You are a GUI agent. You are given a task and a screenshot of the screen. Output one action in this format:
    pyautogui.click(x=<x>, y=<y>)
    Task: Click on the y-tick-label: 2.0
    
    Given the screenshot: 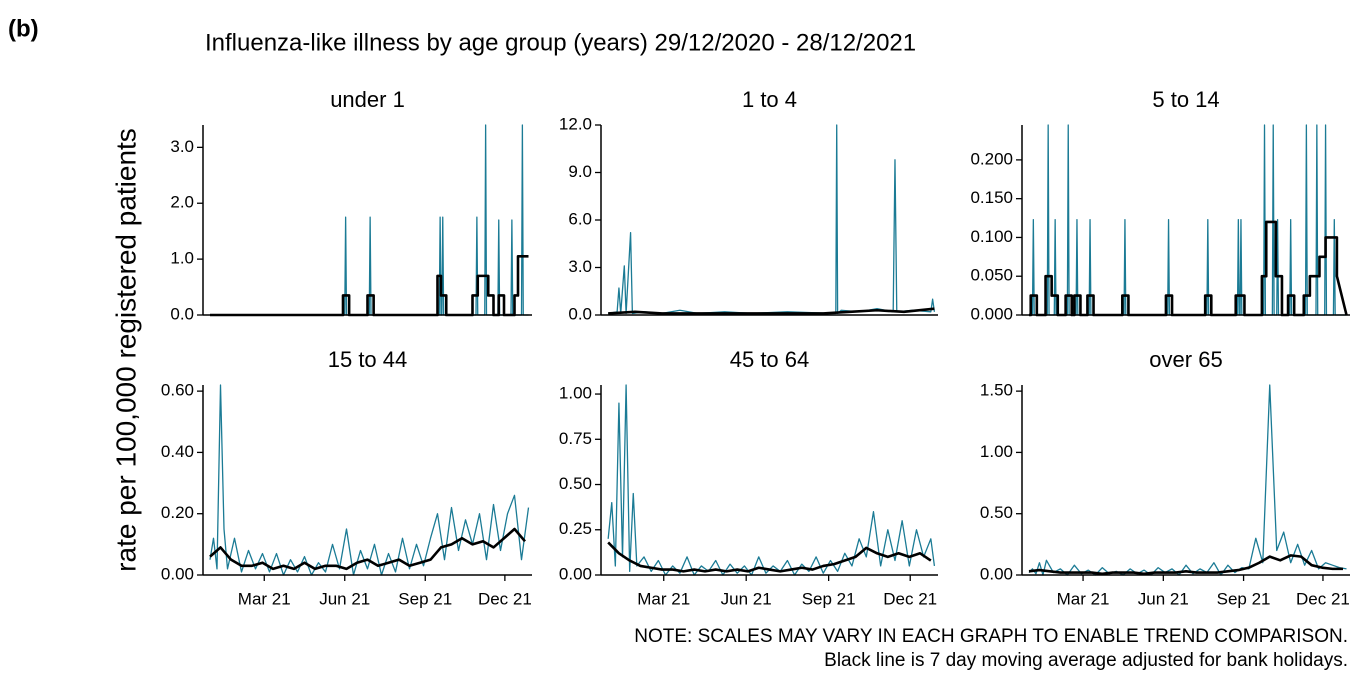 What is the action you would take?
    pyautogui.click(x=182, y=202)
    